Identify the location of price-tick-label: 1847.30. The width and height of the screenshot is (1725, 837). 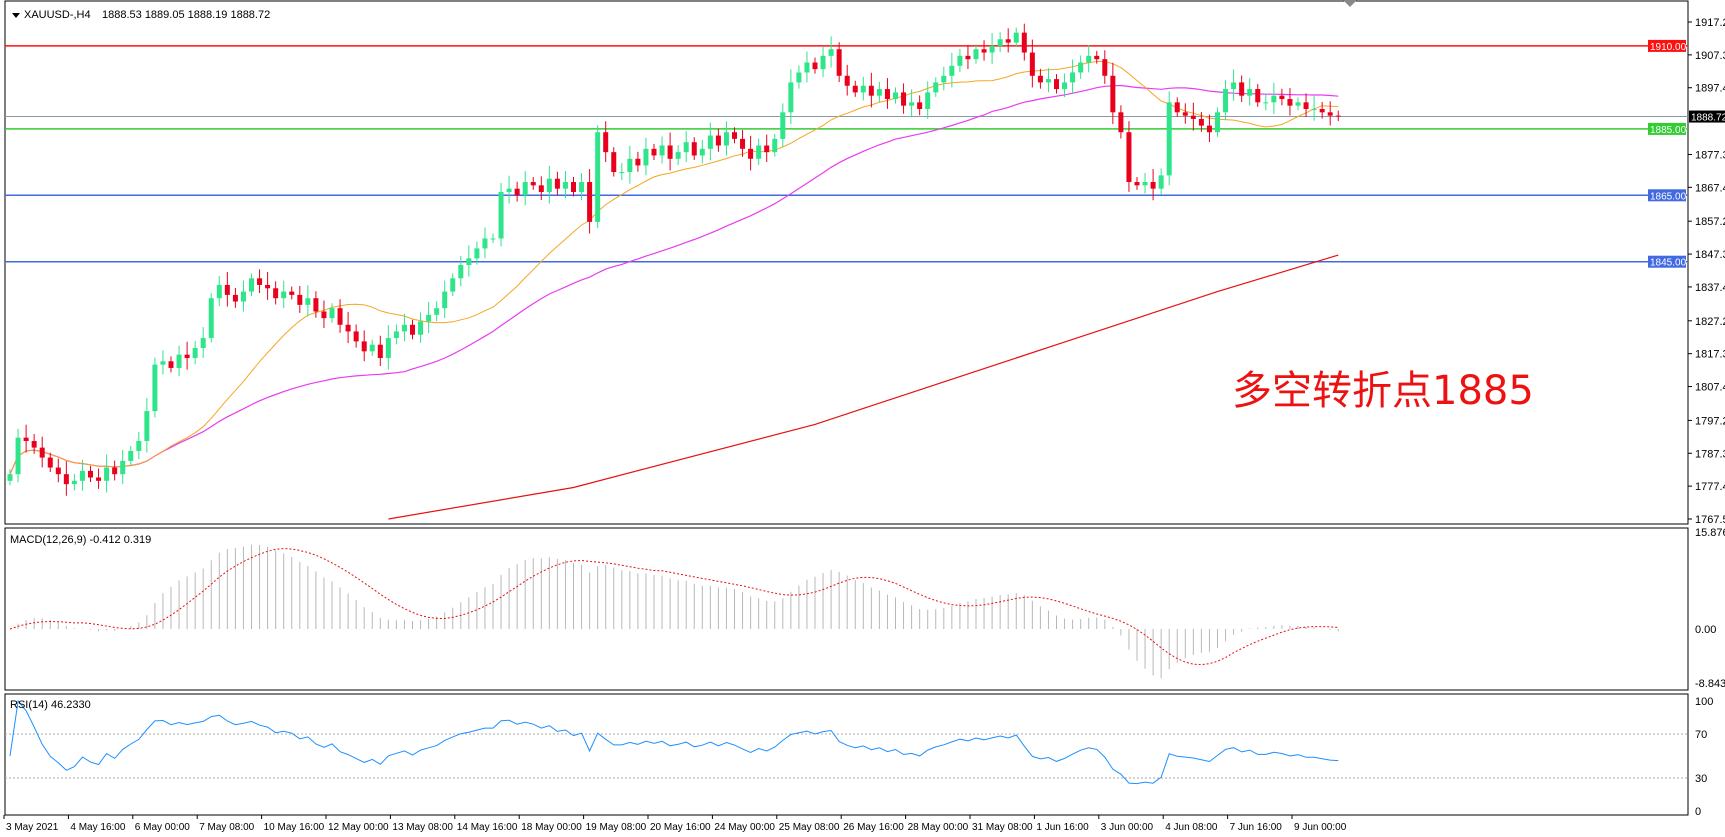
(1710, 255).